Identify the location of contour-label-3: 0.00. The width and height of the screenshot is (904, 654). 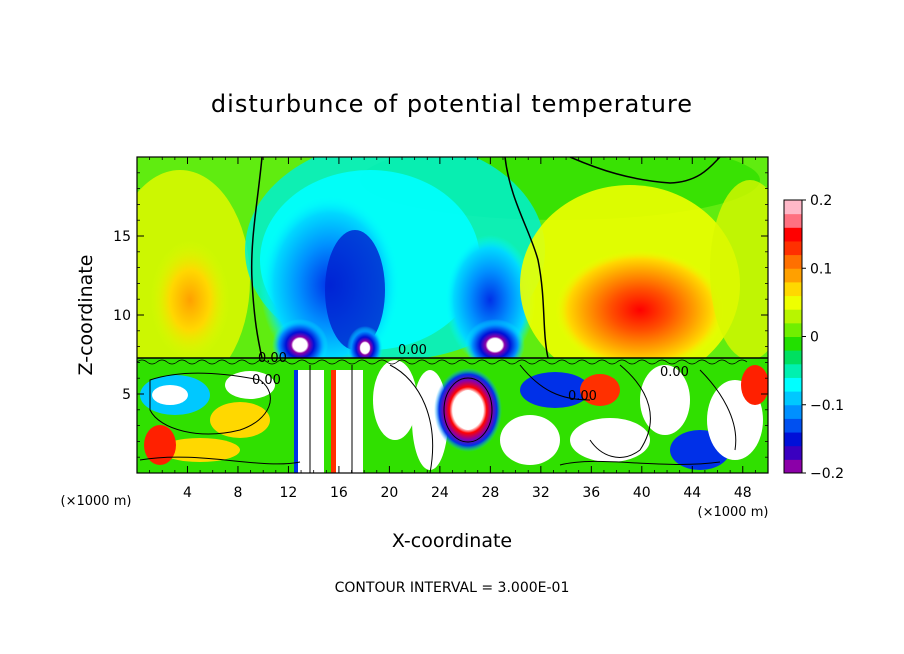
(412, 350).